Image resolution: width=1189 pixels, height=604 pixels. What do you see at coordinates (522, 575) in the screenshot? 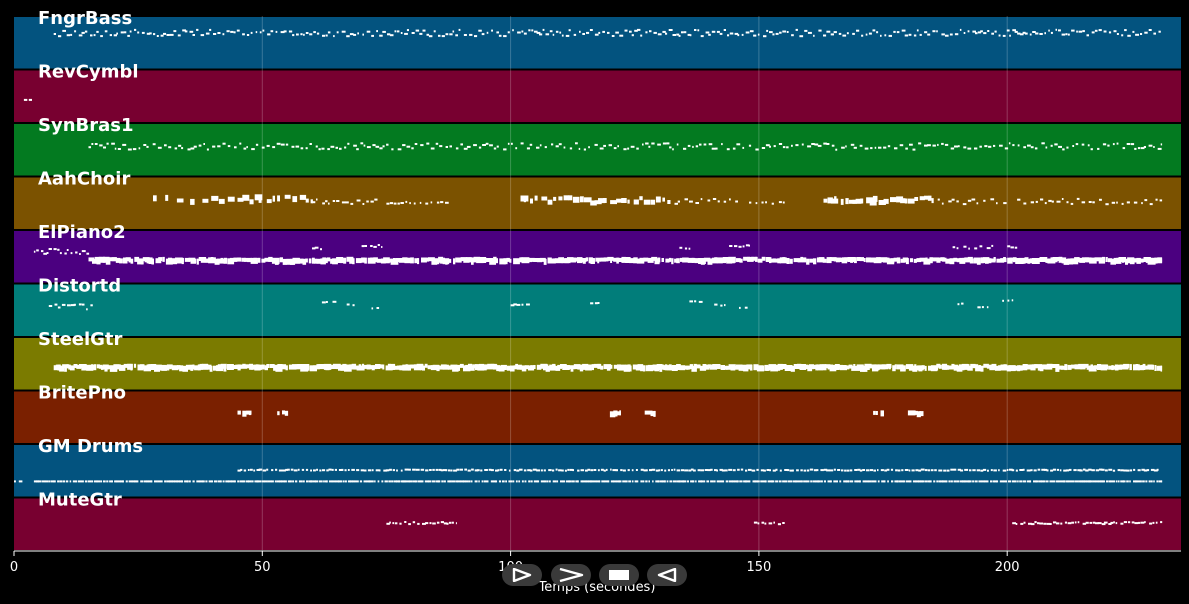
I see `play-button` at bounding box center [522, 575].